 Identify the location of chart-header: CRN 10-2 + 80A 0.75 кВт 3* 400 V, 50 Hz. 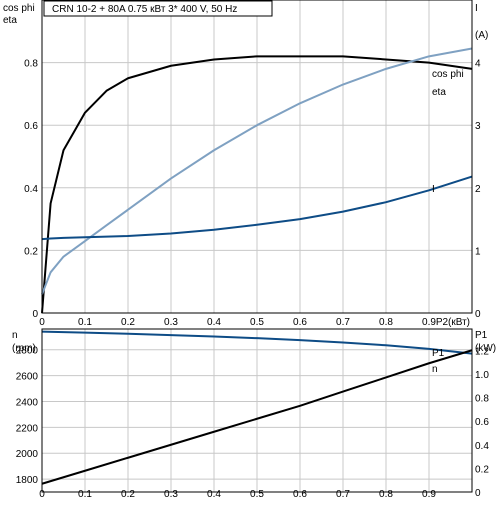
(158, 8).